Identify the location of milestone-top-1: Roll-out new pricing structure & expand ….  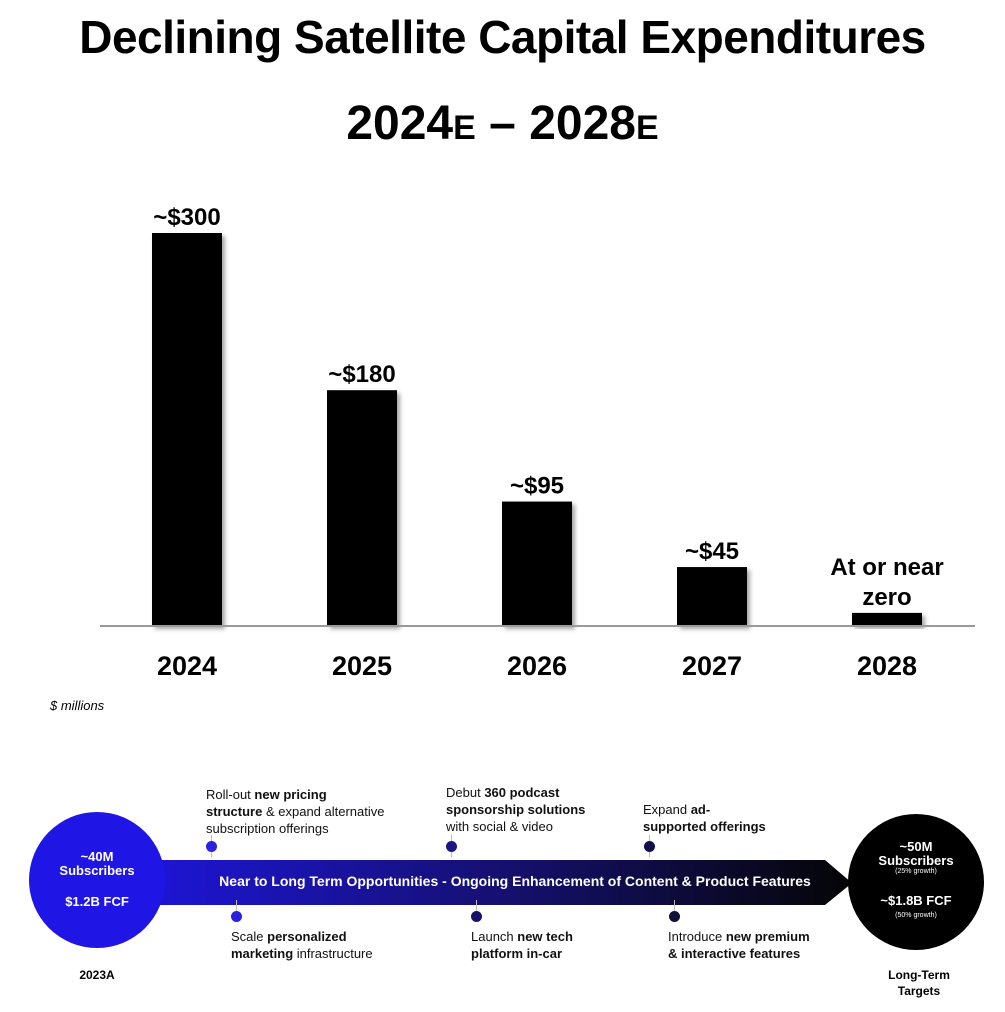
(295, 811).